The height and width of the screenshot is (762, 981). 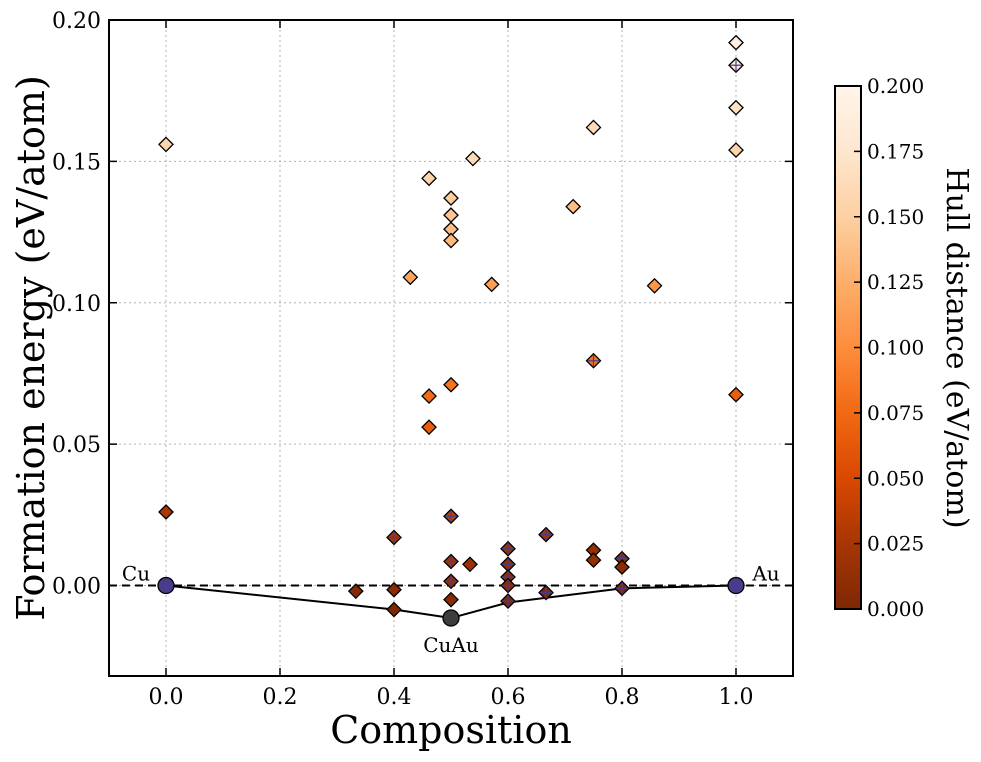 What do you see at coordinates (508, 697) in the screenshot?
I see `x-tick-label: 0.6` at bounding box center [508, 697].